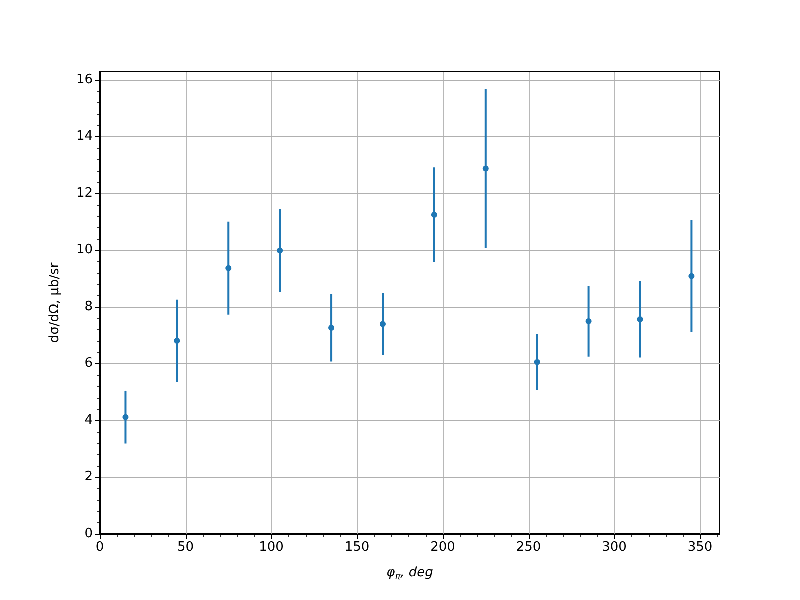  Describe the element at coordinates (84, 193) in the screenshot. I see `y-tick-label: 12` at that location.